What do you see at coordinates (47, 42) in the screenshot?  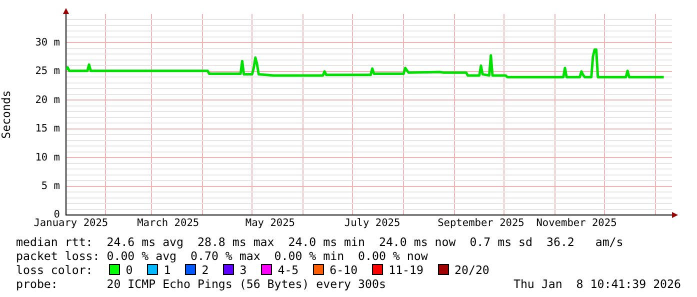 I see `y-tick-label: 30 m` at bounding box center [47, 42].